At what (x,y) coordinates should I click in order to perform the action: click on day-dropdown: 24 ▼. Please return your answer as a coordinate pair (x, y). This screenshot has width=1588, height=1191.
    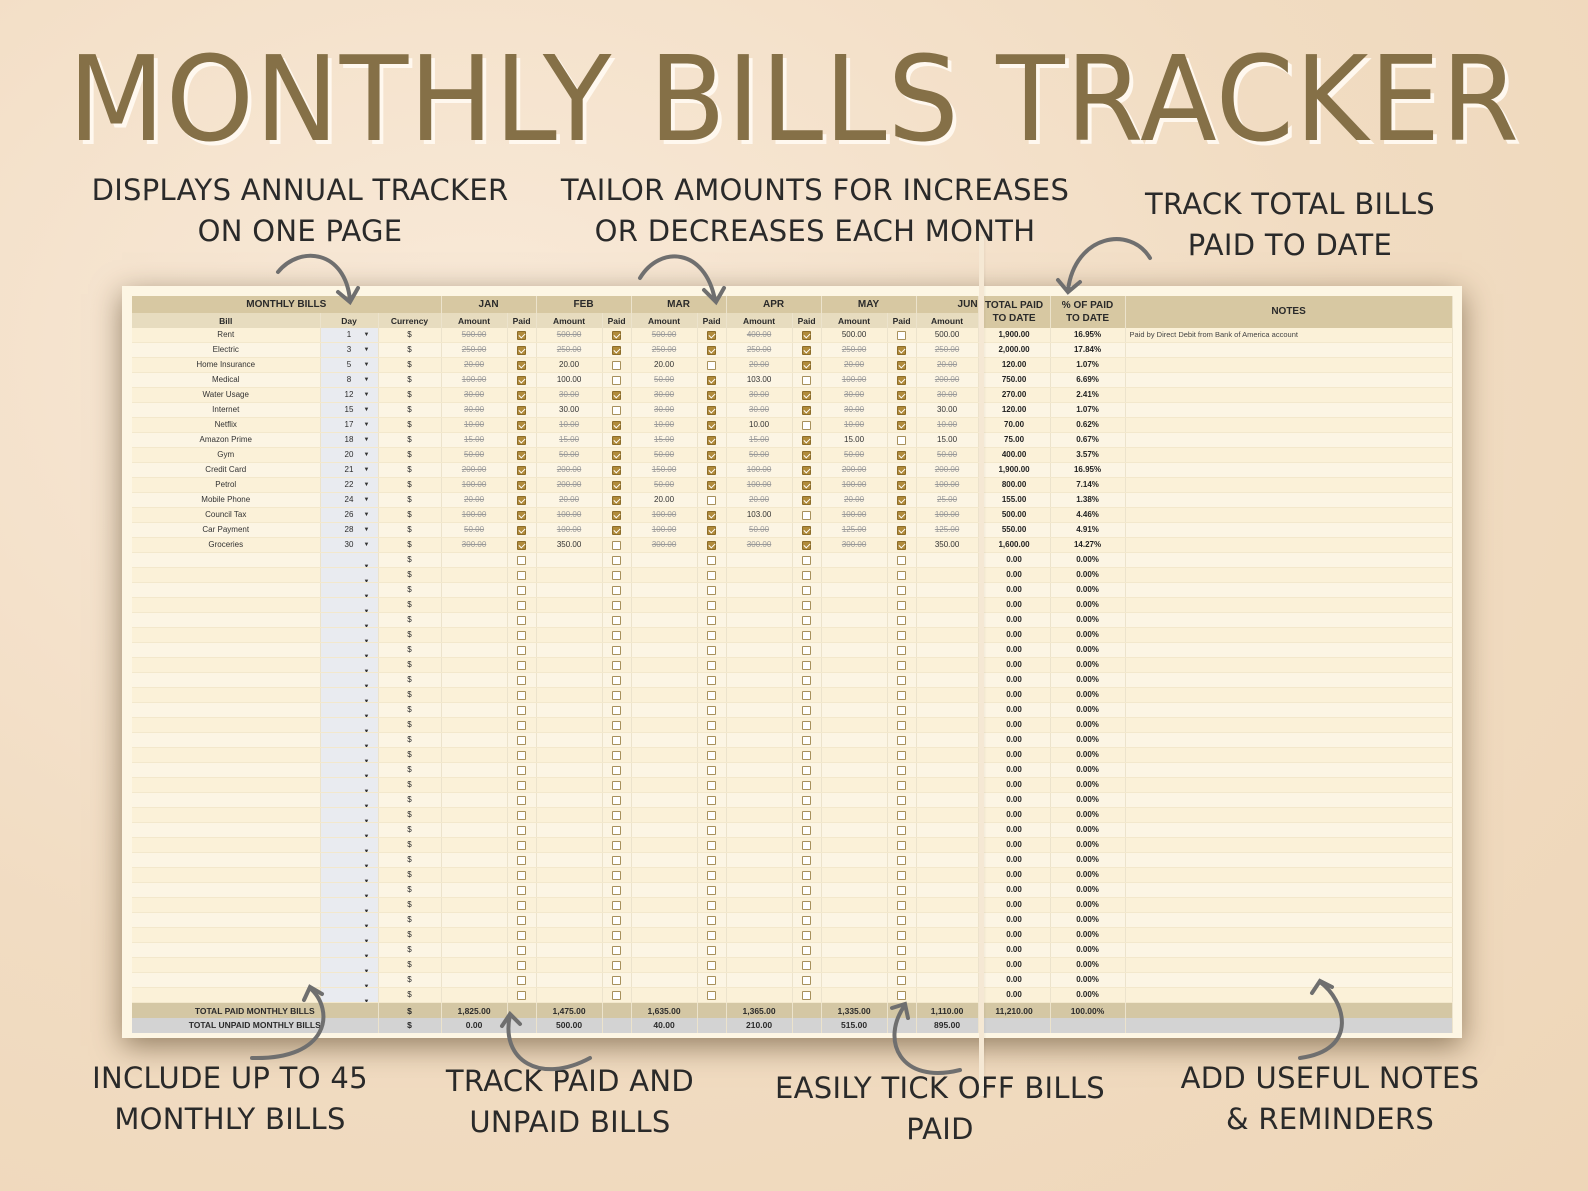
    Looking at the image, I should click on (349, 500).